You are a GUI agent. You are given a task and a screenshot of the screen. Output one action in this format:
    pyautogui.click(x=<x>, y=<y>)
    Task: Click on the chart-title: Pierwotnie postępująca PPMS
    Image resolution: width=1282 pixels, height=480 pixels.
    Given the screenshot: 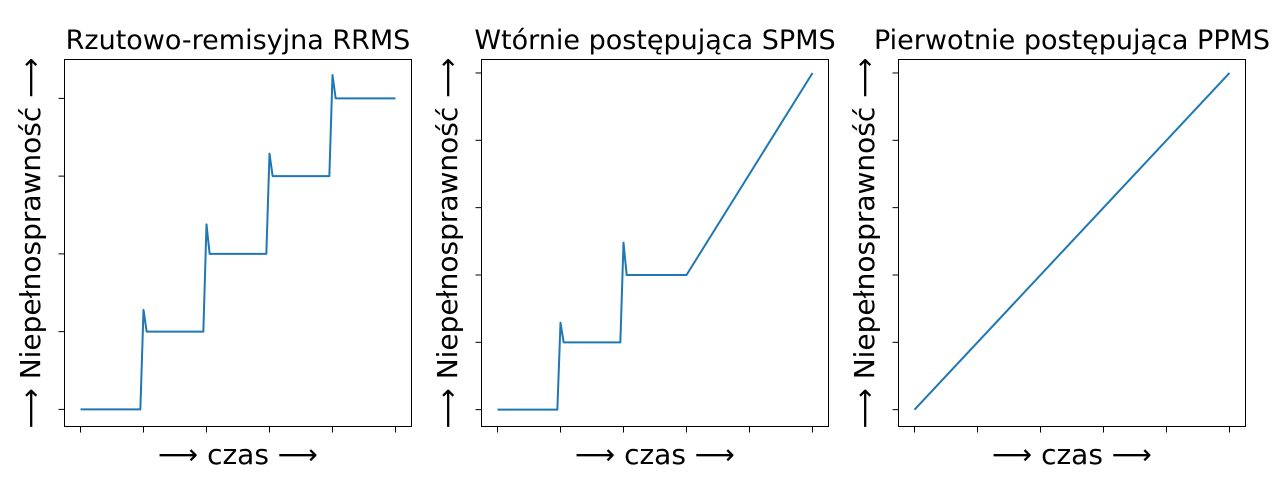 What is the action you would take?
    pyautogui.click(x=1072, y=40)
    